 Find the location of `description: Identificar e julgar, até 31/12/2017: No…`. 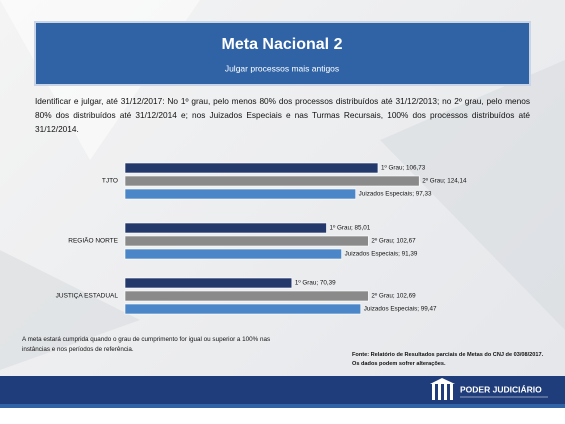

description: Identificar e julgar, até 31/12/2017: No… is located at coordinates (282, 115).